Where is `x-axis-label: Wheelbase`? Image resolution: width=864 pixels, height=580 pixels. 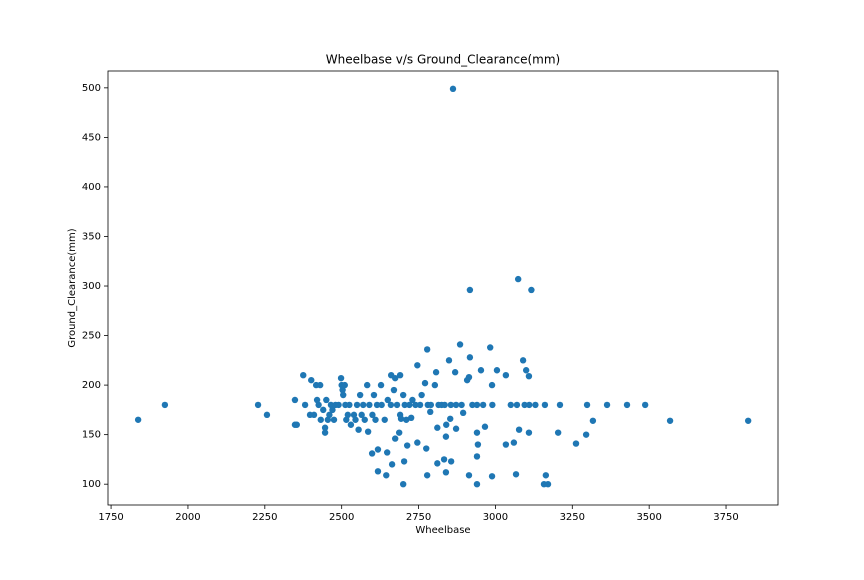
x-axis-label: Wheelbase is located at coordinates (442, 530).